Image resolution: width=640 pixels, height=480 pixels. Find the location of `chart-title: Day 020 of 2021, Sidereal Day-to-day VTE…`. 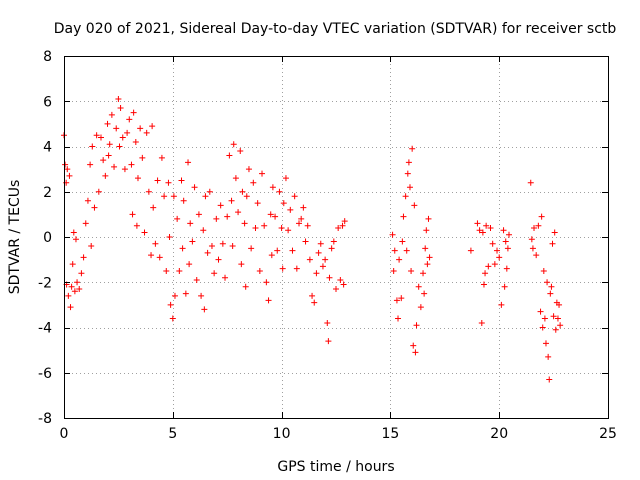

chart-title: Day 020 of 2021, Sidereal Day-to-day VTE… is located at coordinates (335, 29).